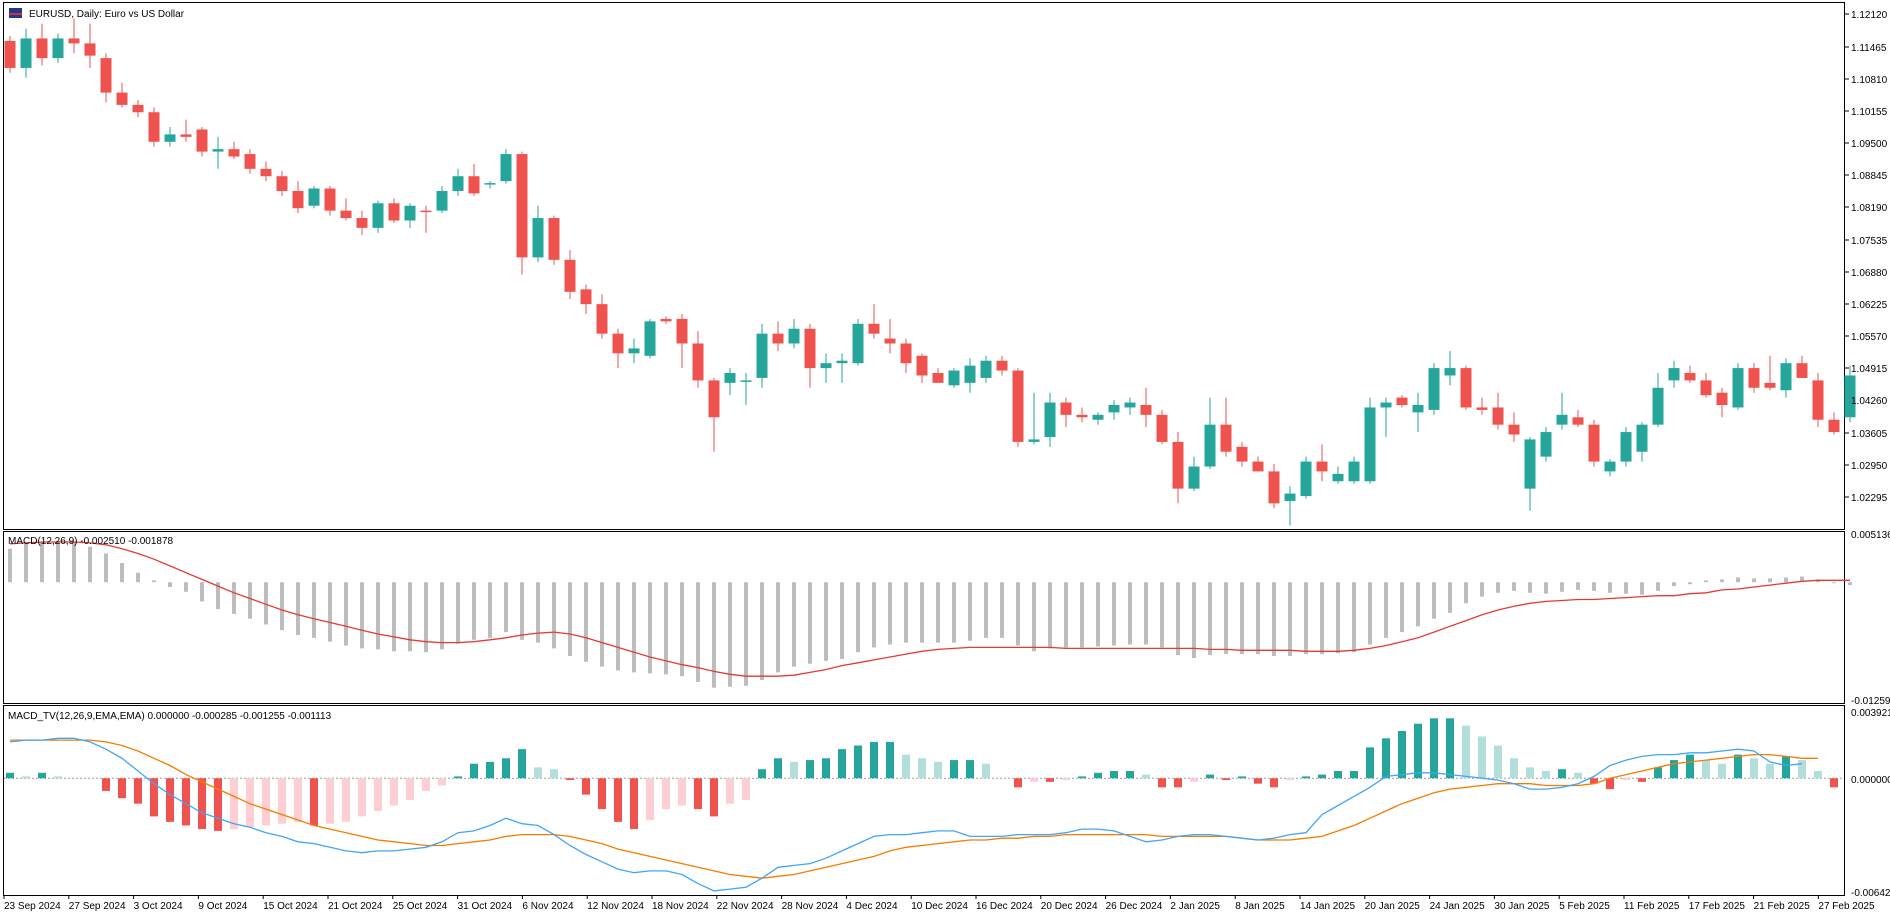 The image size is (1890, 913). What do you see at coordinates (15, 13) in the screenshot?
I see `eu-flag-icon` at bounding box center [15, 13].